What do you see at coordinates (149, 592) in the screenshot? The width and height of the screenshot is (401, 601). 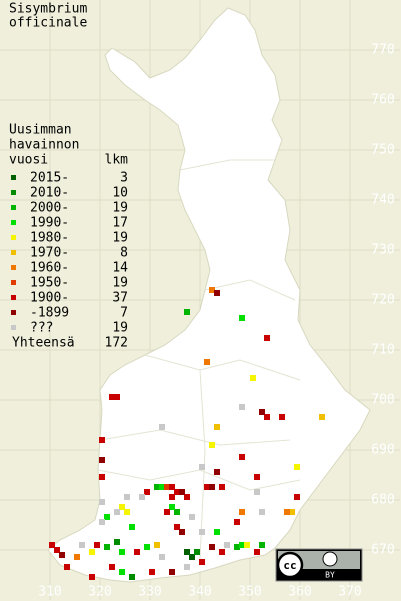 I see `x-tick-label: 330` at bounding box center [149, 592].